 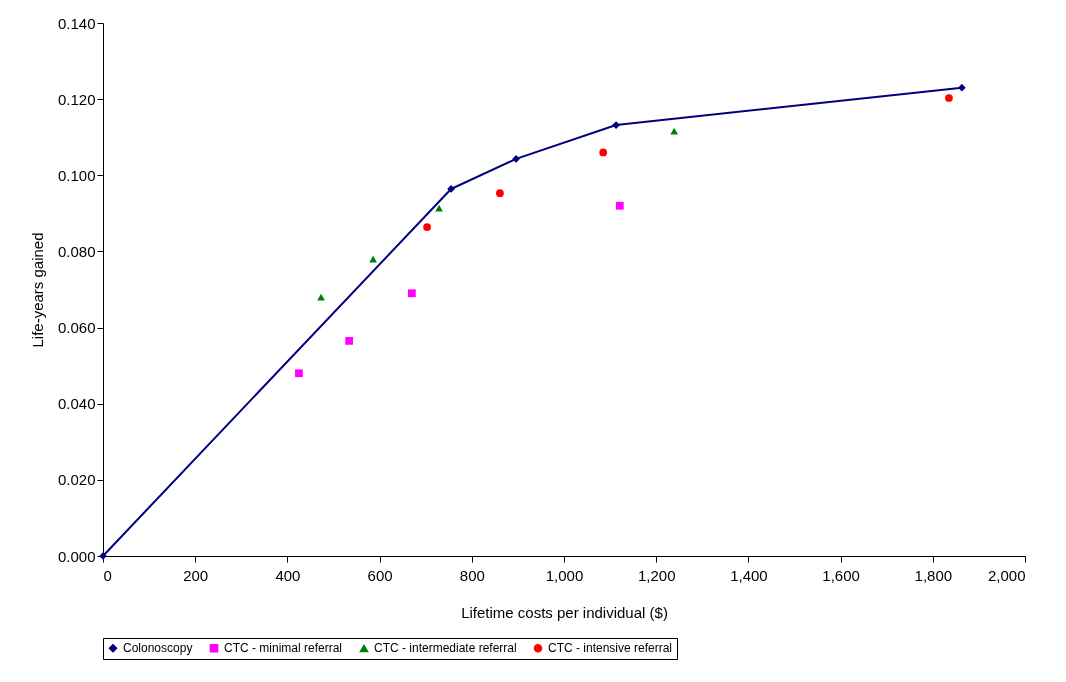 What do you see at coordinates (76, 251) in the screenshot?
I see `y-tick-label: 0.080` at bounding box center [76, 251].